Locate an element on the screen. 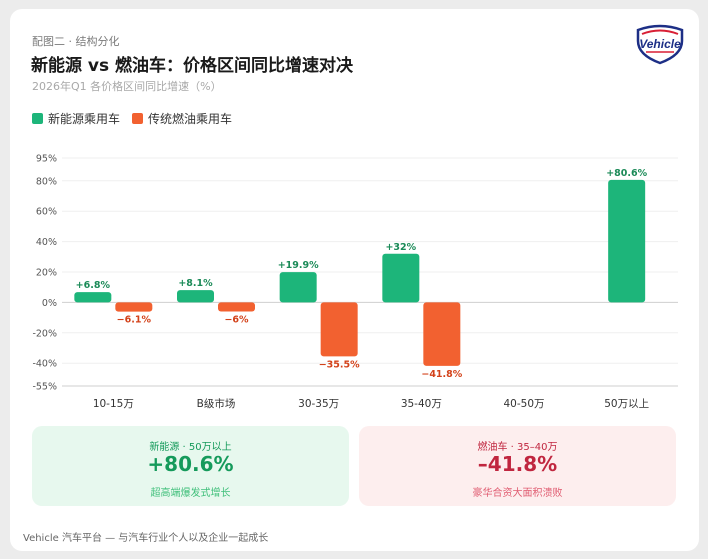 The image size is (708, 559). highlight-nev: 新能源 · 50万以上 +80.6% 超高端爆发式增长 is located at coordinates (190, 466).